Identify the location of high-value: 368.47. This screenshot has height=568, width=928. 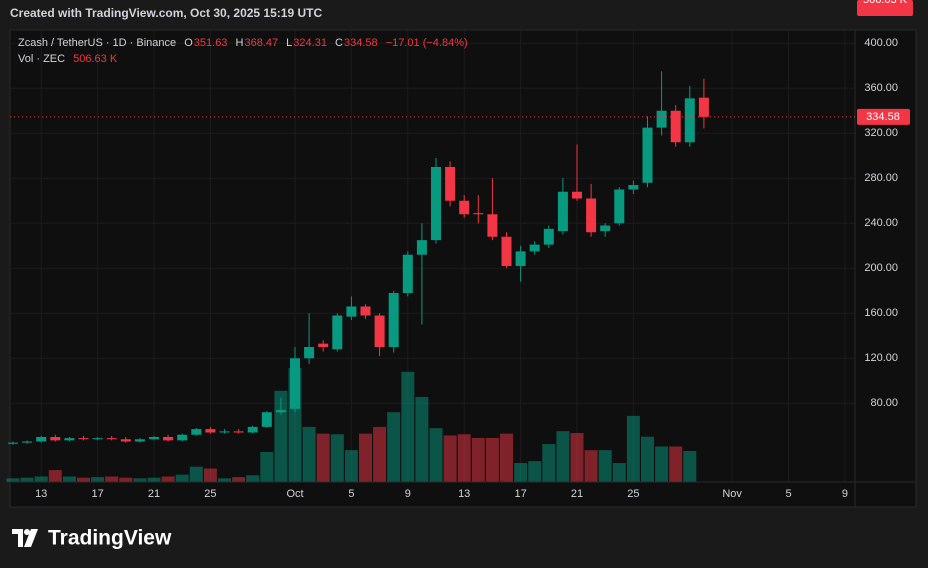
(261, 43).